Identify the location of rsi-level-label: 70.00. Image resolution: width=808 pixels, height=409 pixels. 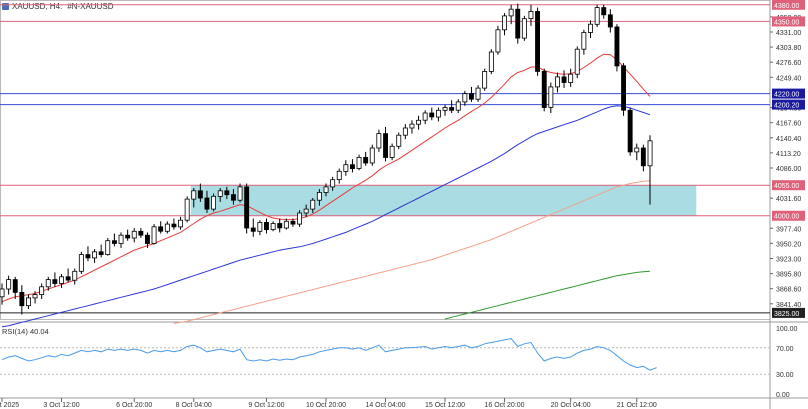
(785, 349).